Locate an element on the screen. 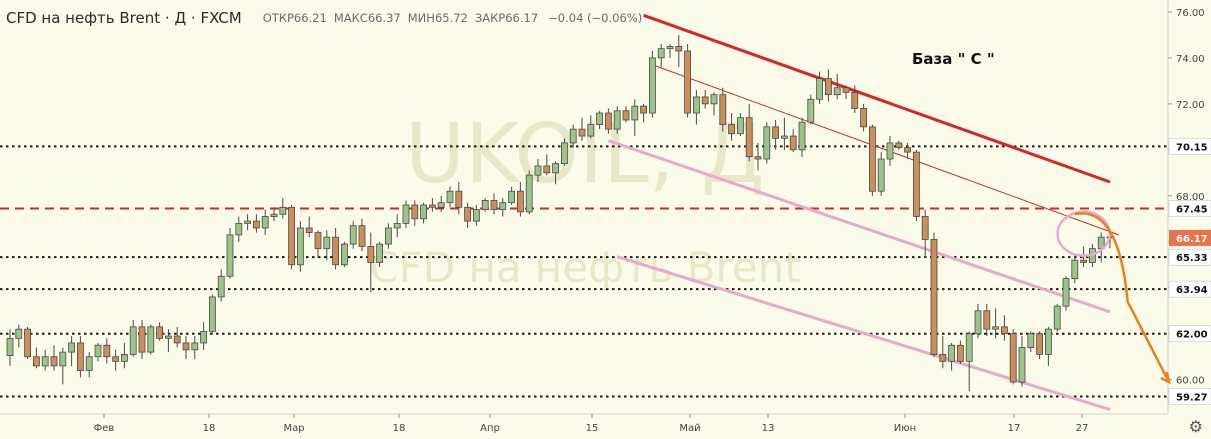  settings-gear-icon: ⚙ is located at coordinates (1195, 426).